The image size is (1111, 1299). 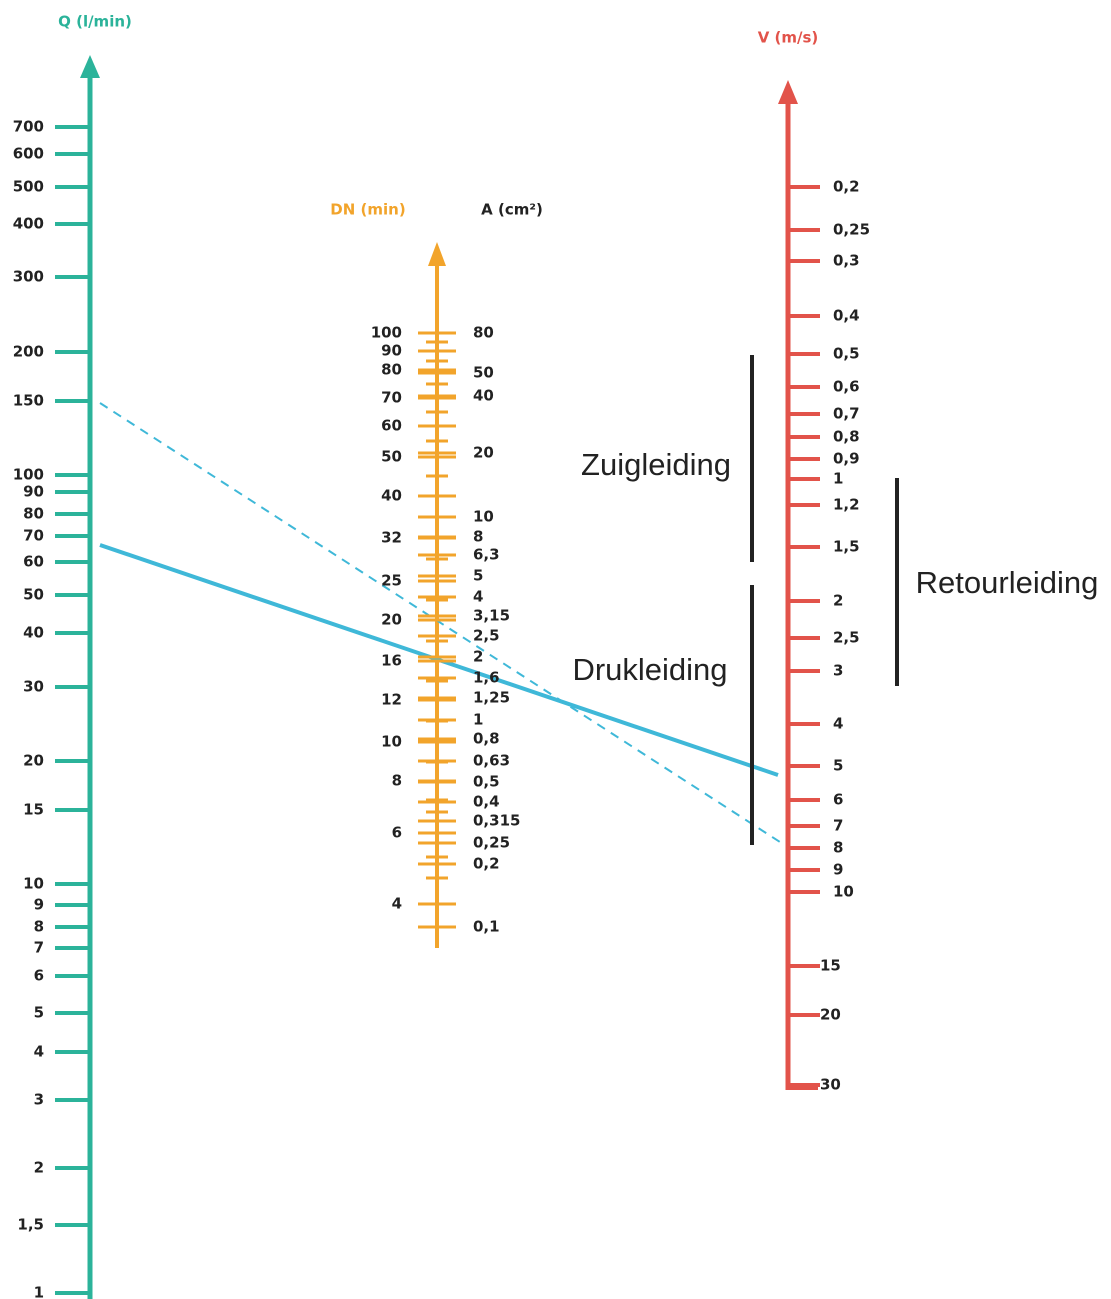 I want to click on tick-label: 150, so click(x=28, y=401).